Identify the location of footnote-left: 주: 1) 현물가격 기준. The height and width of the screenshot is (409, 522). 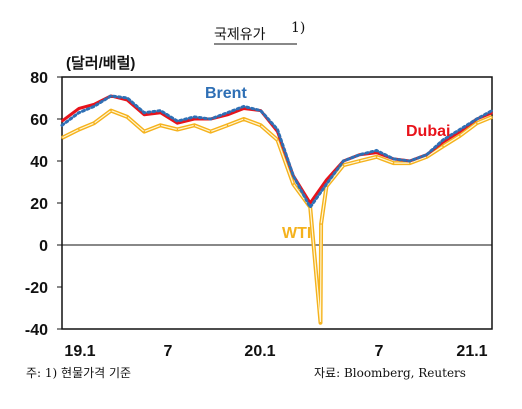
(78, 373).